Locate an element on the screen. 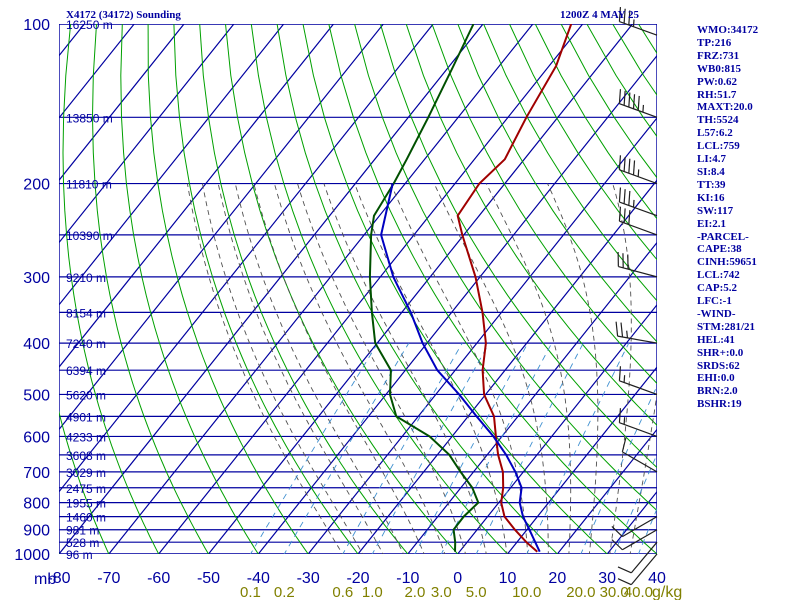 The height and width of the screenshot is (600, 800). temperature-tick-label: 30 is located at coordinates (607, 578).